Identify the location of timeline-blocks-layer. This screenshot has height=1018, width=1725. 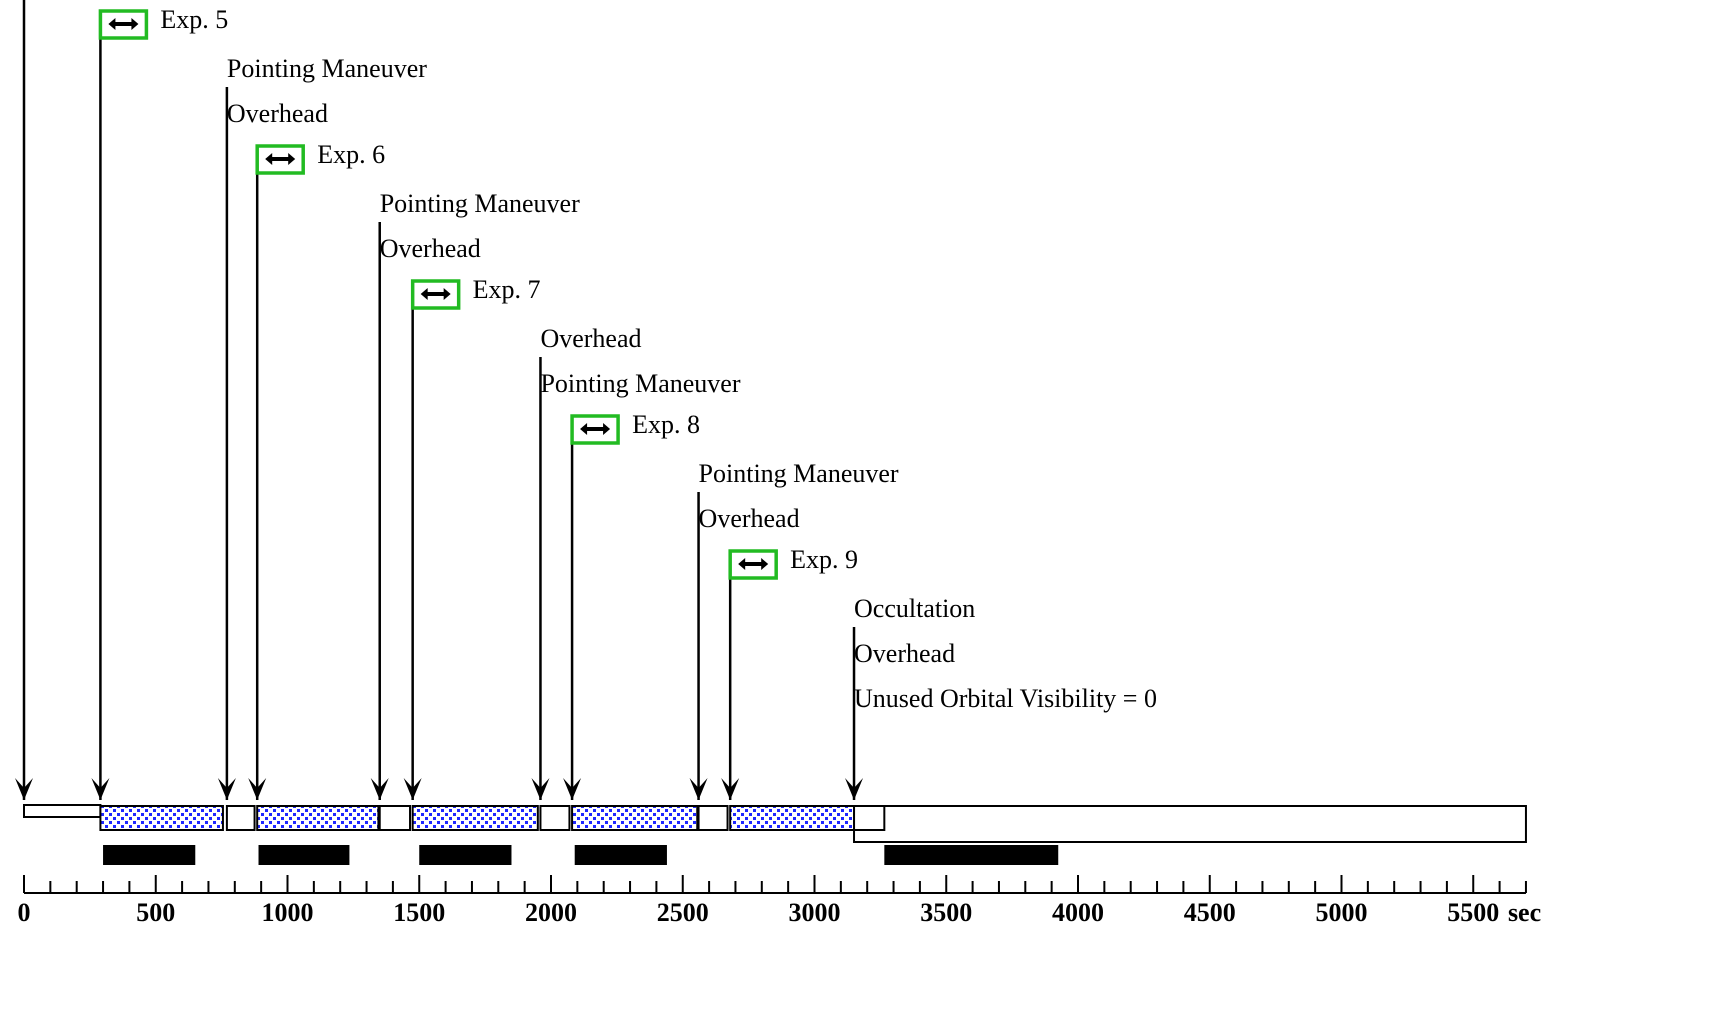
(775, 834).